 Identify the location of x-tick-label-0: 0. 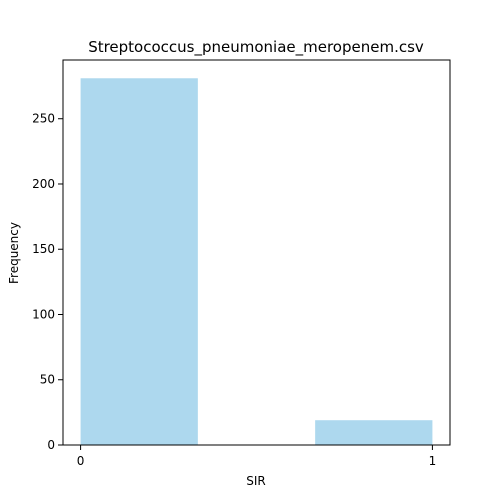
(81, 461).